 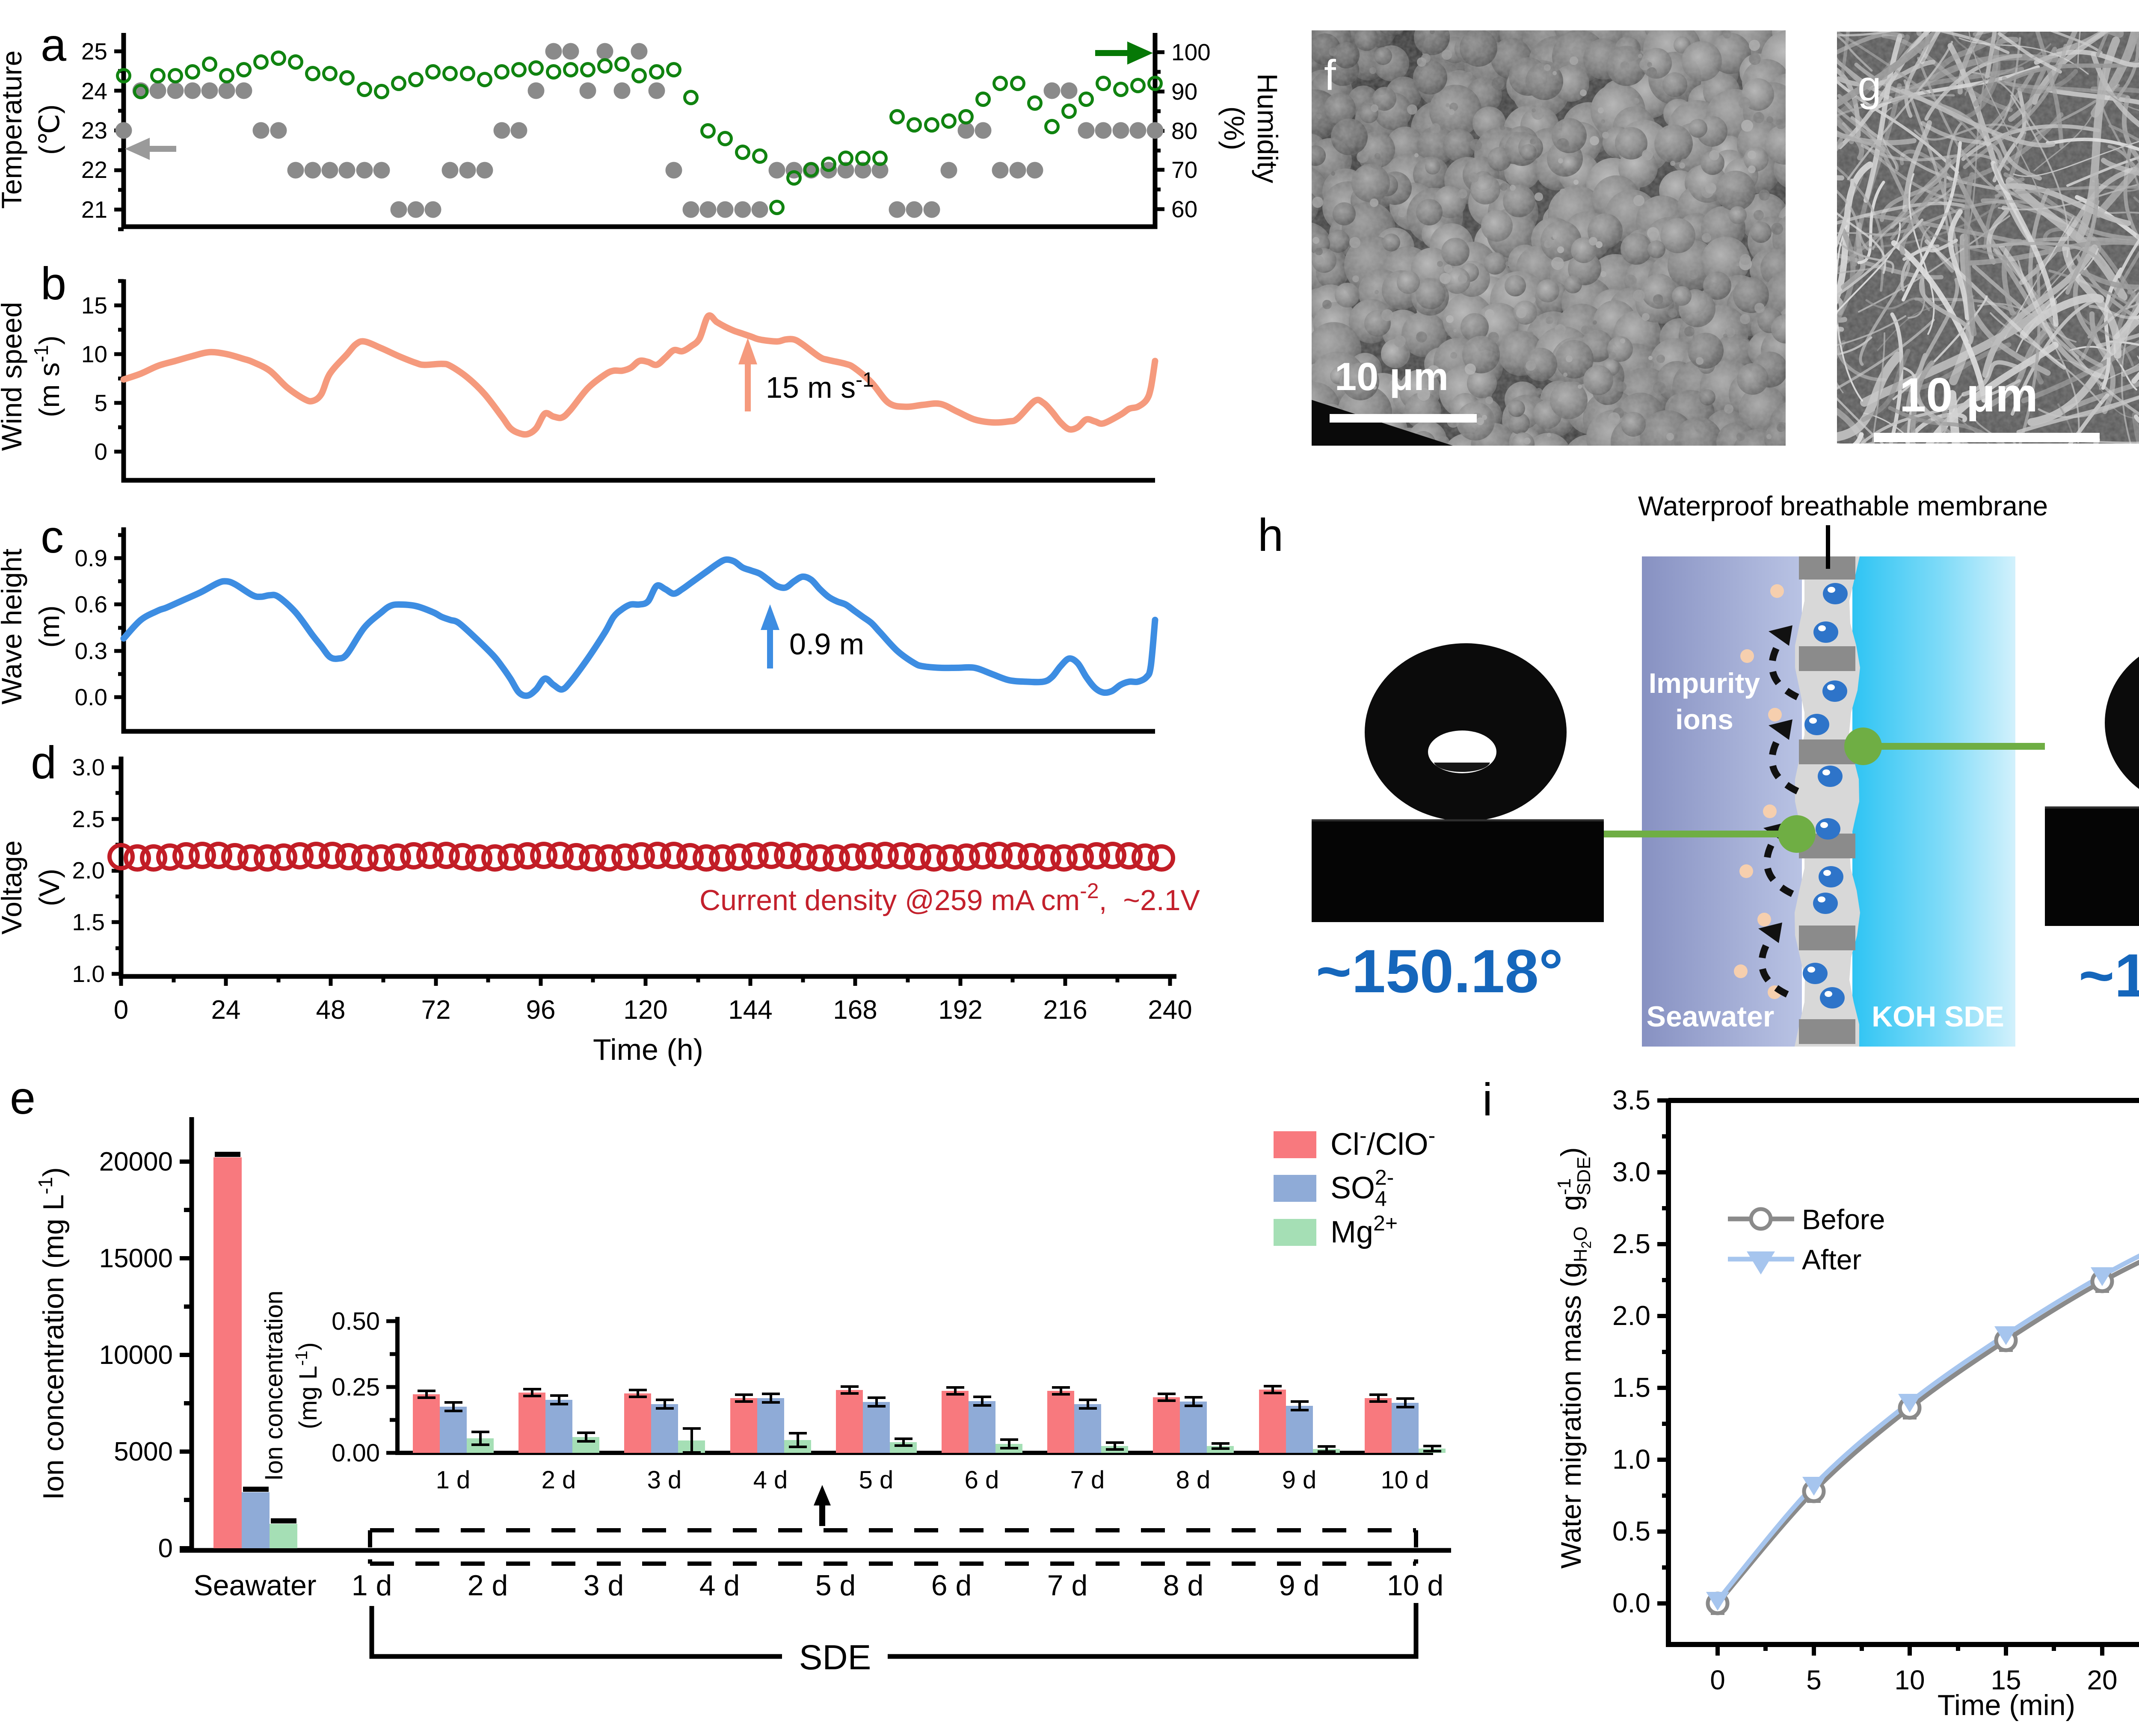 I want to click on svg-text: (m s-1), so click(x=47, y=376).